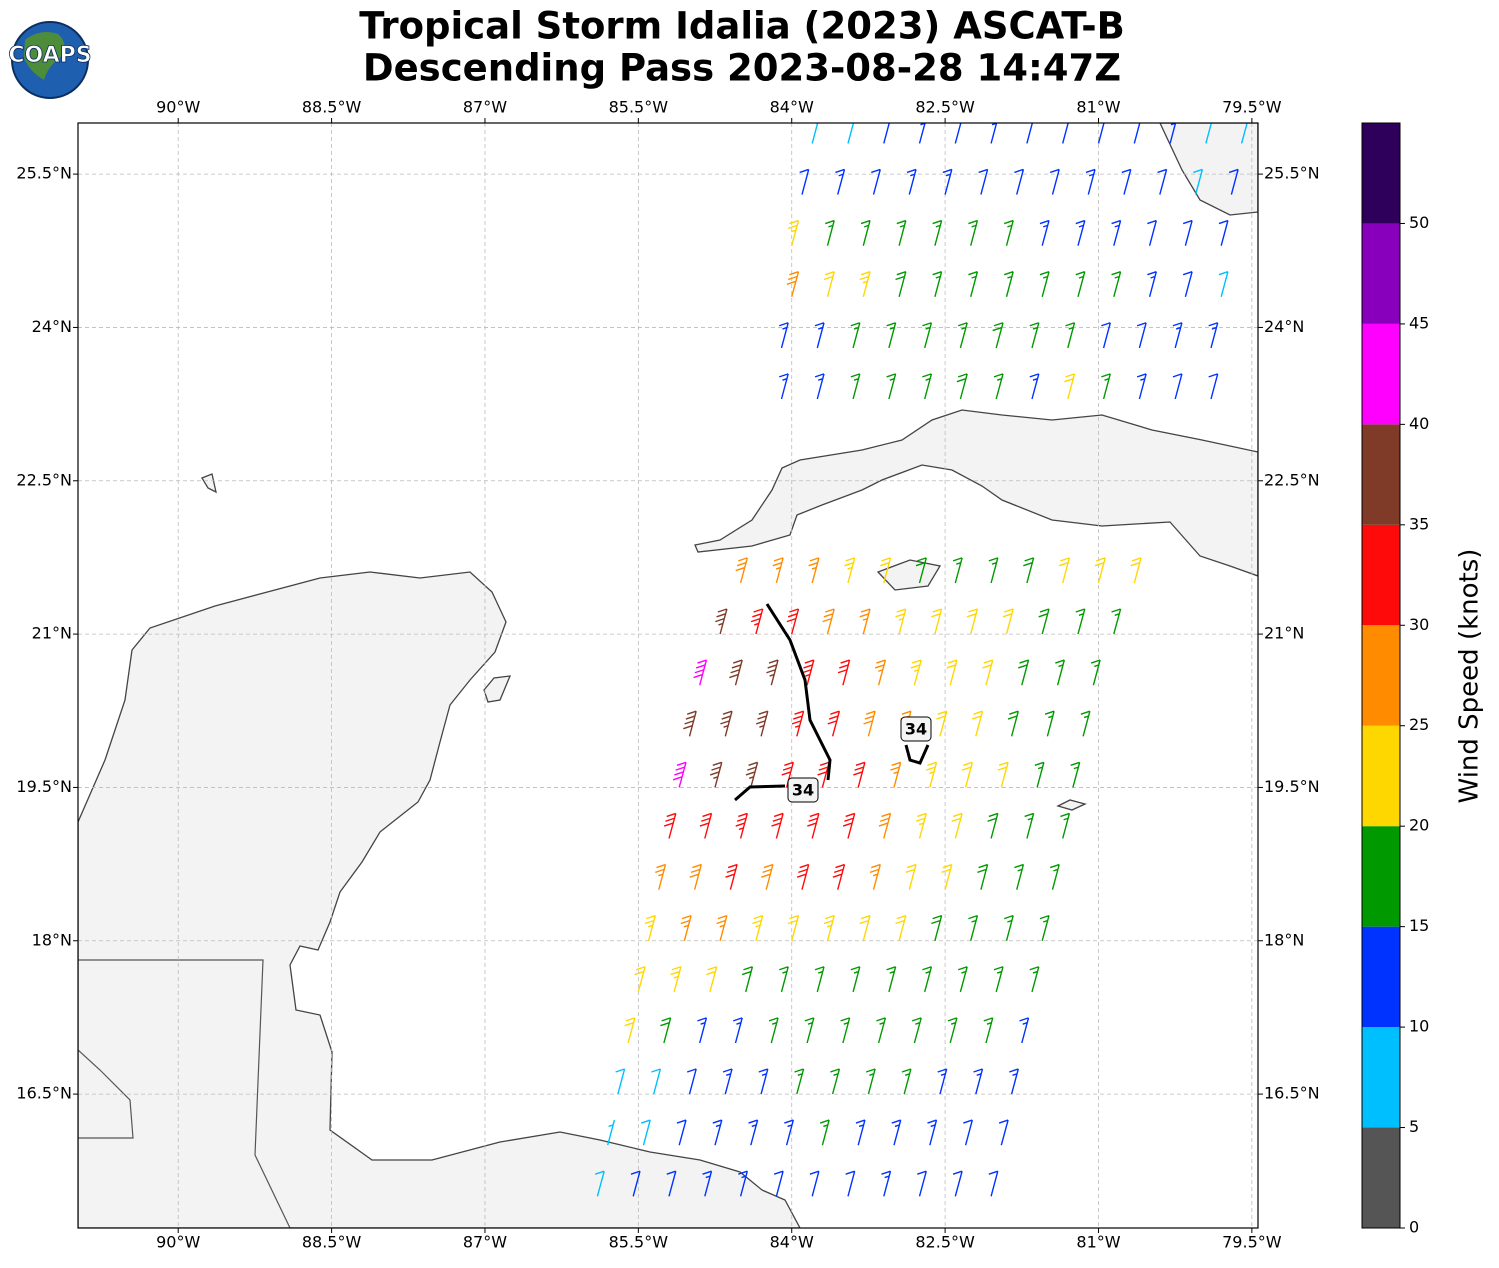 This screenshot has width=1499, height=1268. I want to click on y-tick-label: 18°N, so click(1284, 939).